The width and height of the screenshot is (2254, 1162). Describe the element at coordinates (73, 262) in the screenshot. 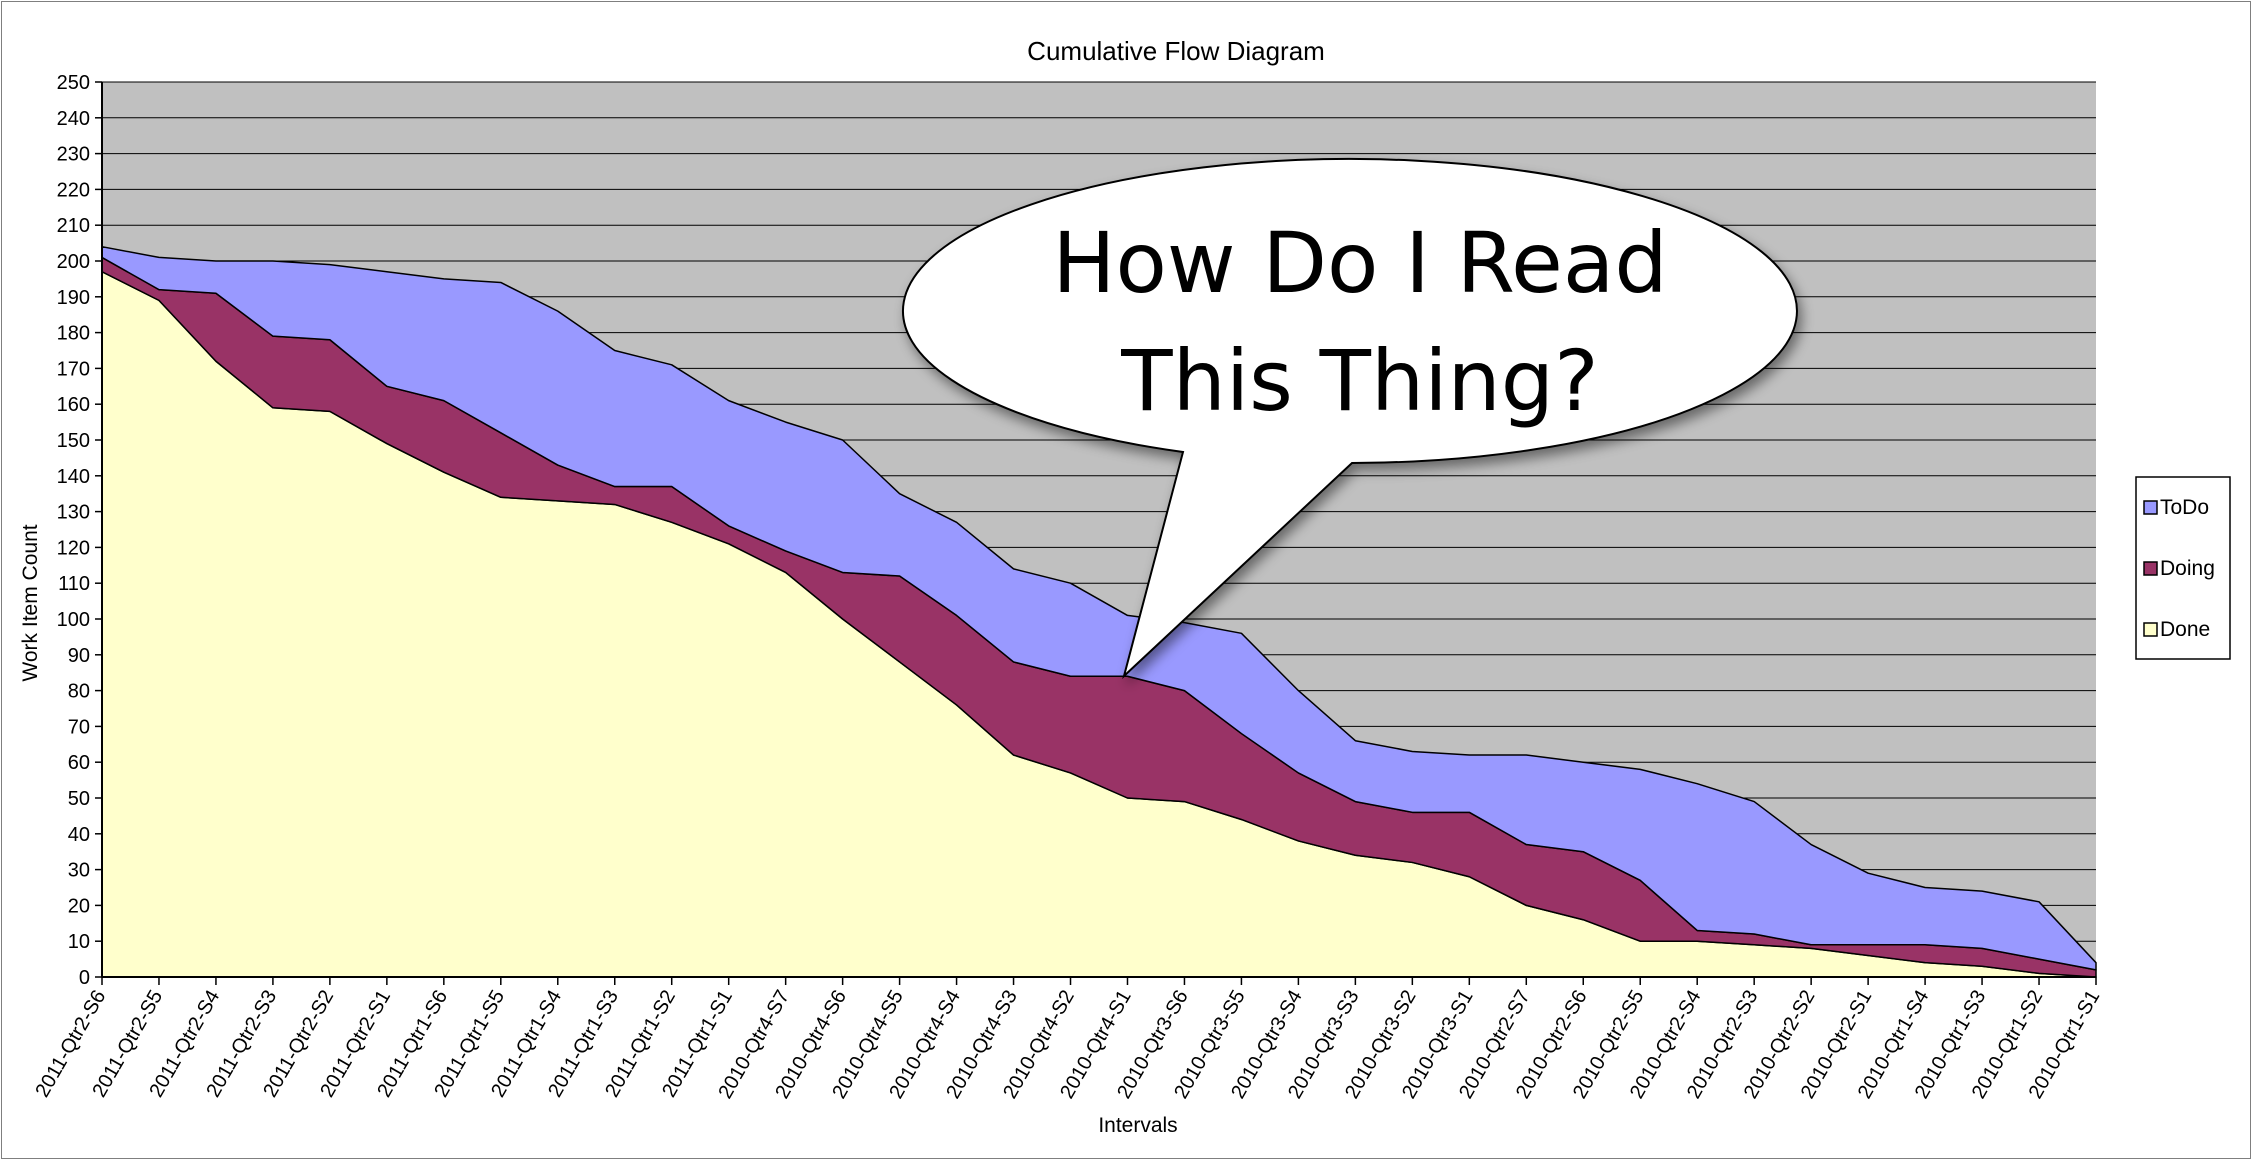

I see `y-tick-label: 200` at that location.